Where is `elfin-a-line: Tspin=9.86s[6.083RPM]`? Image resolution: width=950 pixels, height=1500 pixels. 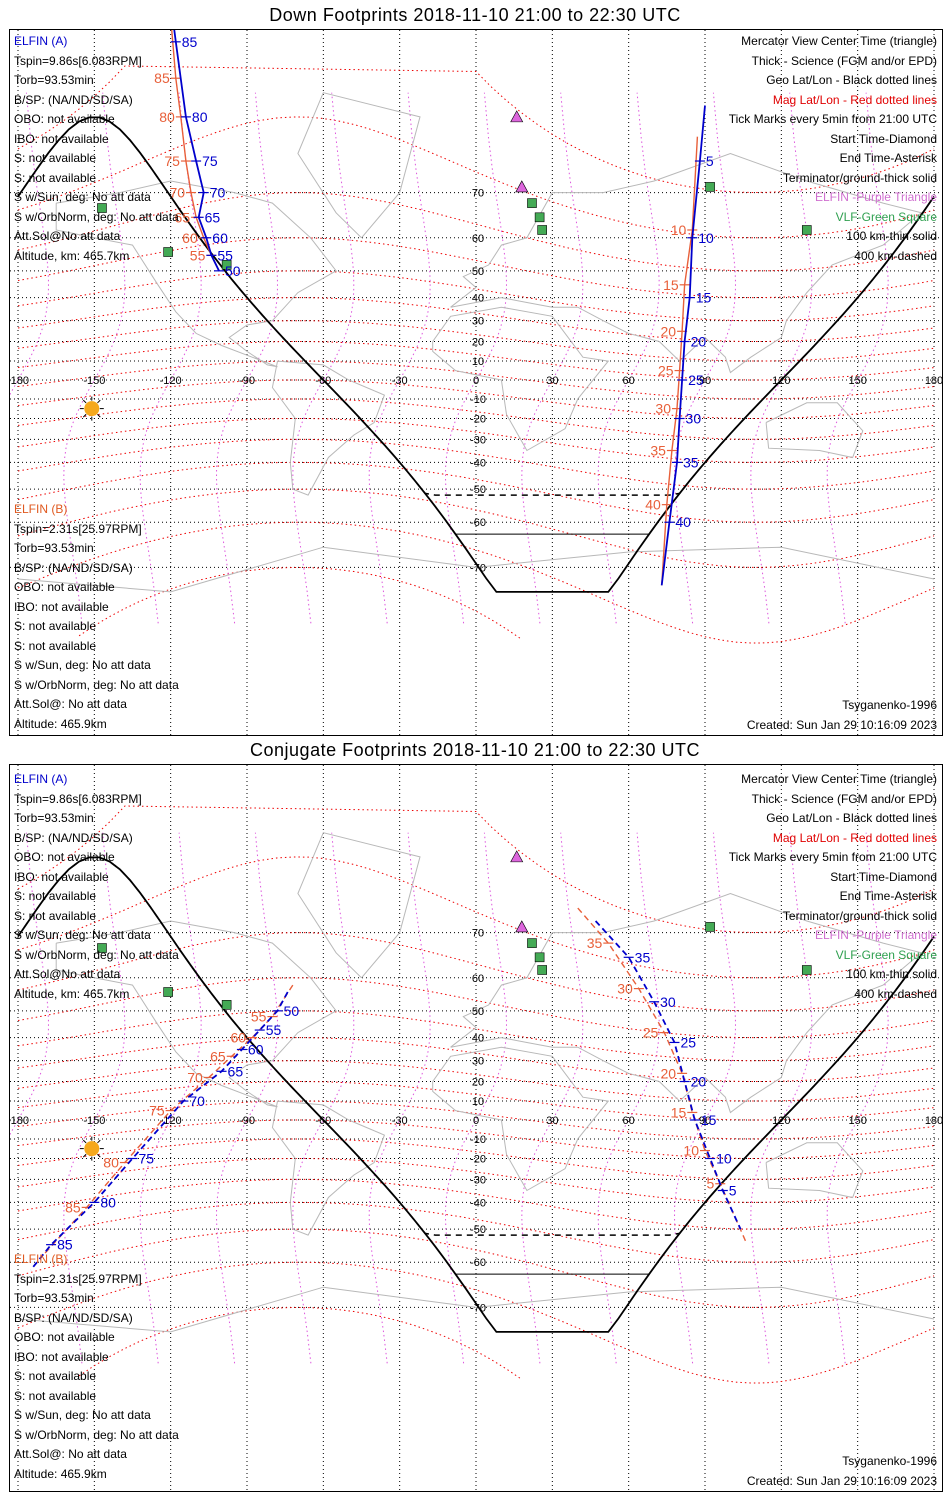
elfin-a-line: Tspin=9.86s[6.083RPM] is located at coordinates (78, 798).